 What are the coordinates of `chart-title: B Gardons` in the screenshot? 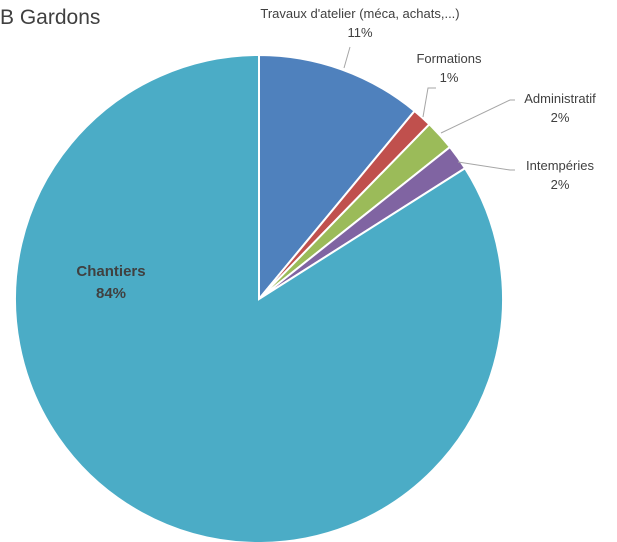 It's located at (50, 17).